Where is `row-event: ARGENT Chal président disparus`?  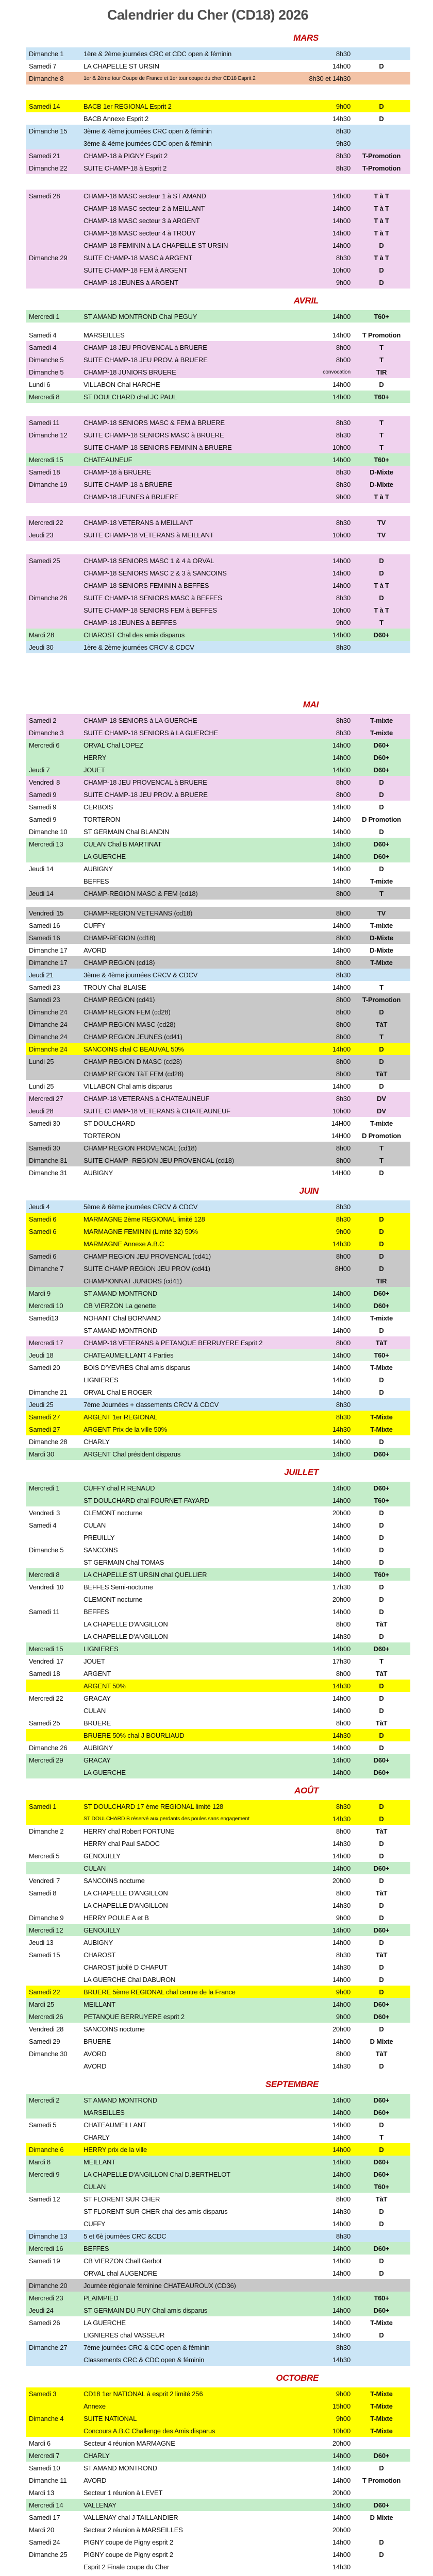 row-event: ARGENT Chal président disparus is located at coordinates (132, 1454).